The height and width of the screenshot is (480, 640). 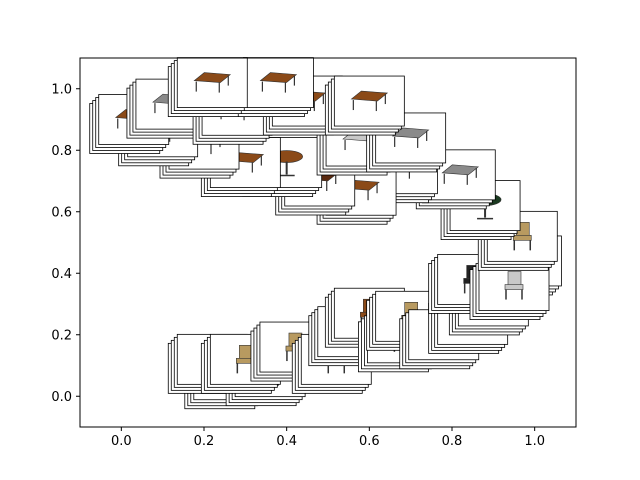 What do you see at coordinates (61, 212) in the screenshot?
I see `y-tick-label: 0.6` at bounding box center [61, 212].